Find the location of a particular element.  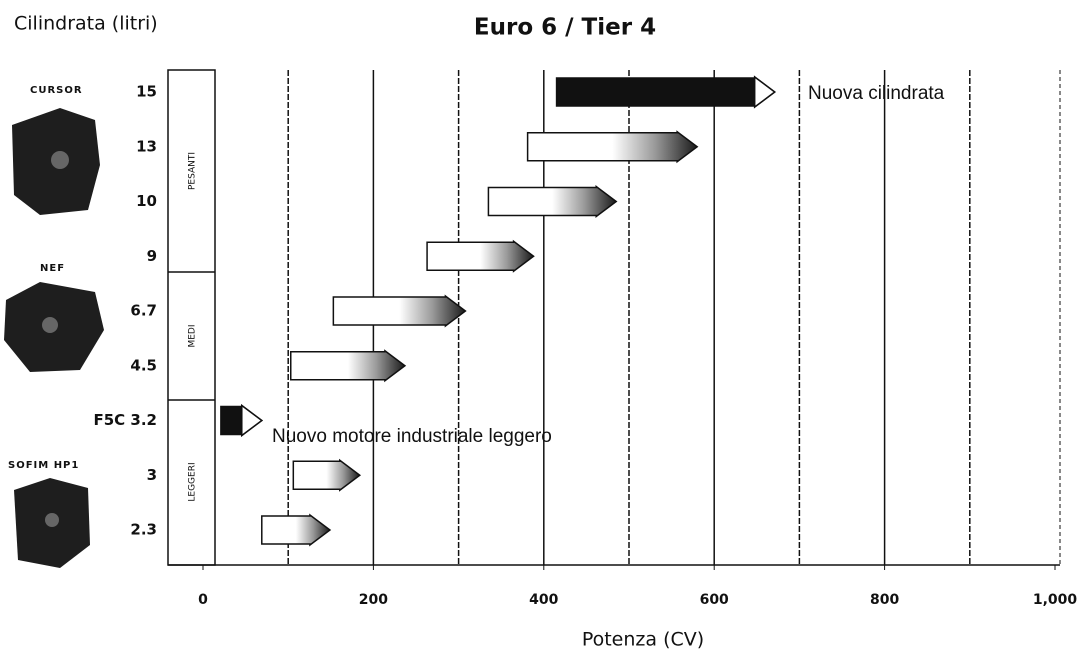

engine-label: NEF is located at coordinates (52, 268).